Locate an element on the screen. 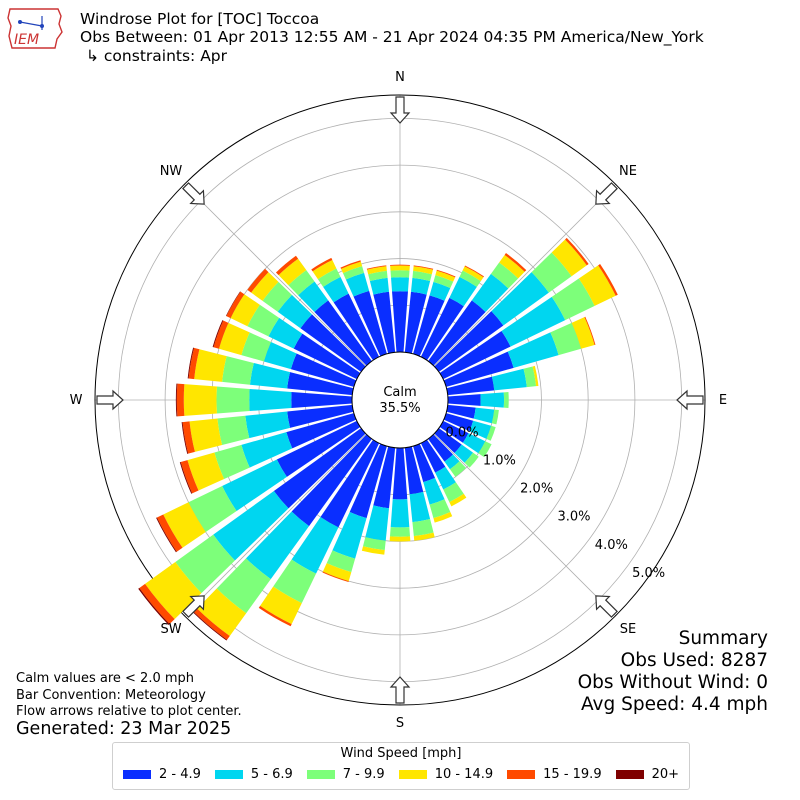 The height and width of the screenshot is (800, 800). legend-label: 20+ is located at coordinates (665, 774).